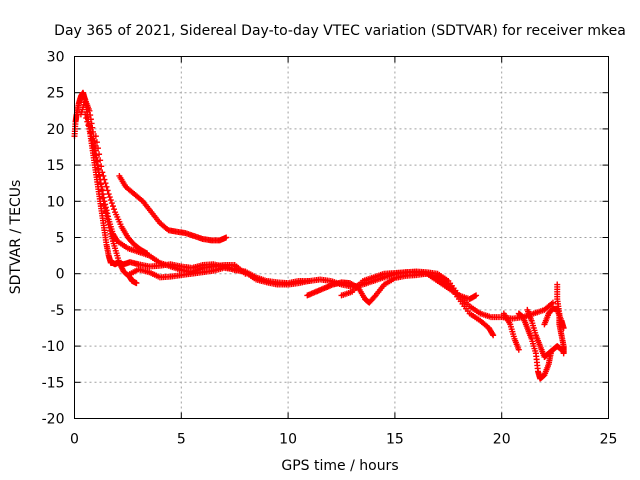  What do you see at coordinates (56, 166) in the screenshot?
I see `y-tick-label: 15` at bounding box center [56, 166].